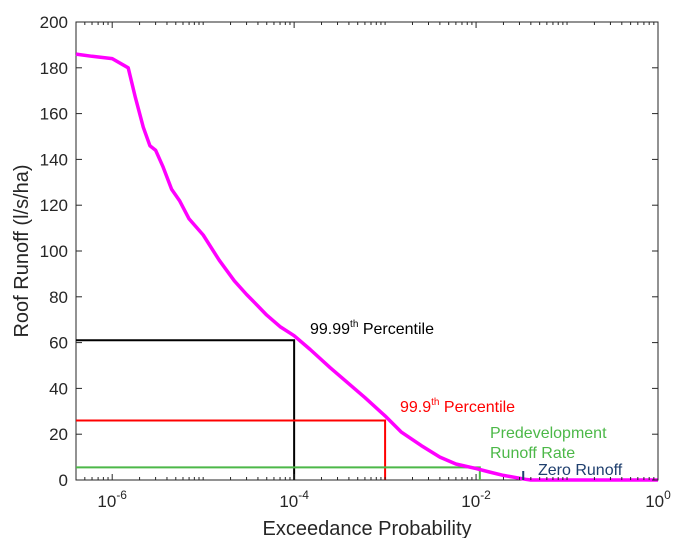 This screenshot has width=676, height=538. Describe the element at coordinates (54, 22) in the screenshot. I see `y-tick-label: 200` at that location.